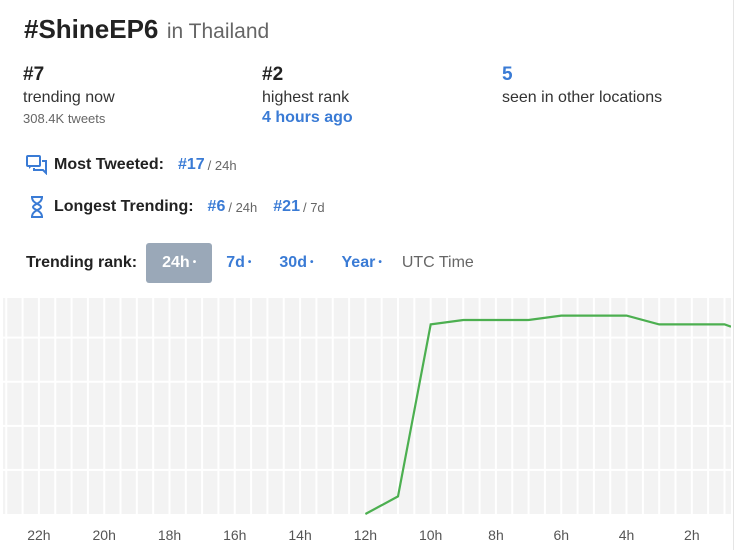  I want to click on x-tick-label: 6h, so click(561, 535).